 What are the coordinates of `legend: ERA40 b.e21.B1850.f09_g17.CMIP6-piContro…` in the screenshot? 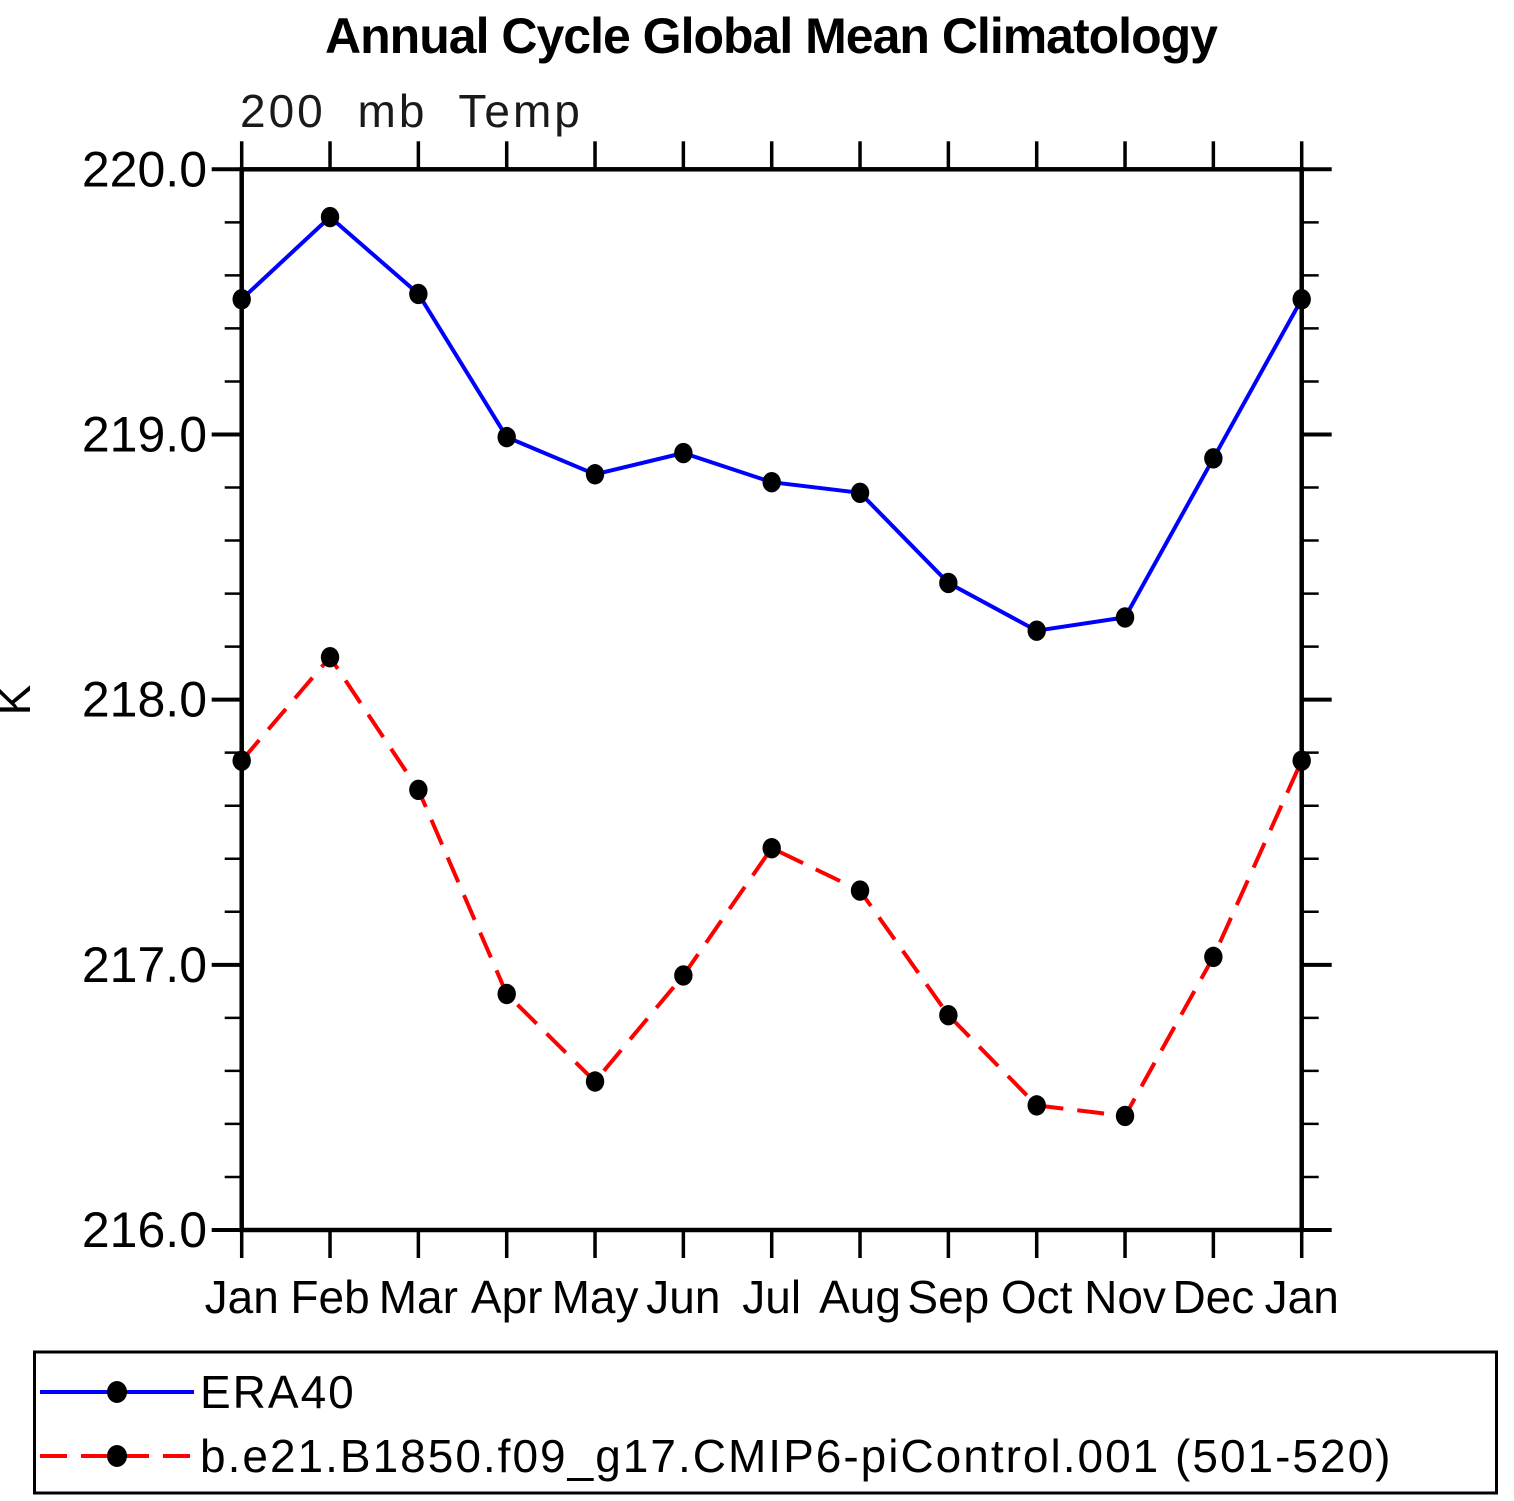 It's located at (765, 1422).